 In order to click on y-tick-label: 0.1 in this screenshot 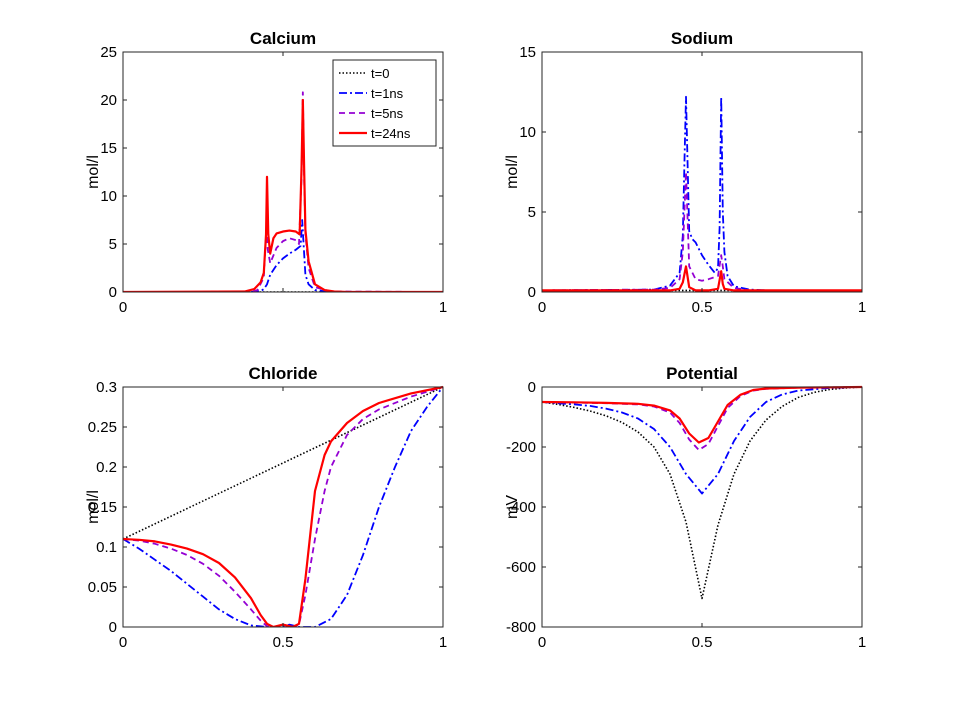, I will do `click(106, 547)`.